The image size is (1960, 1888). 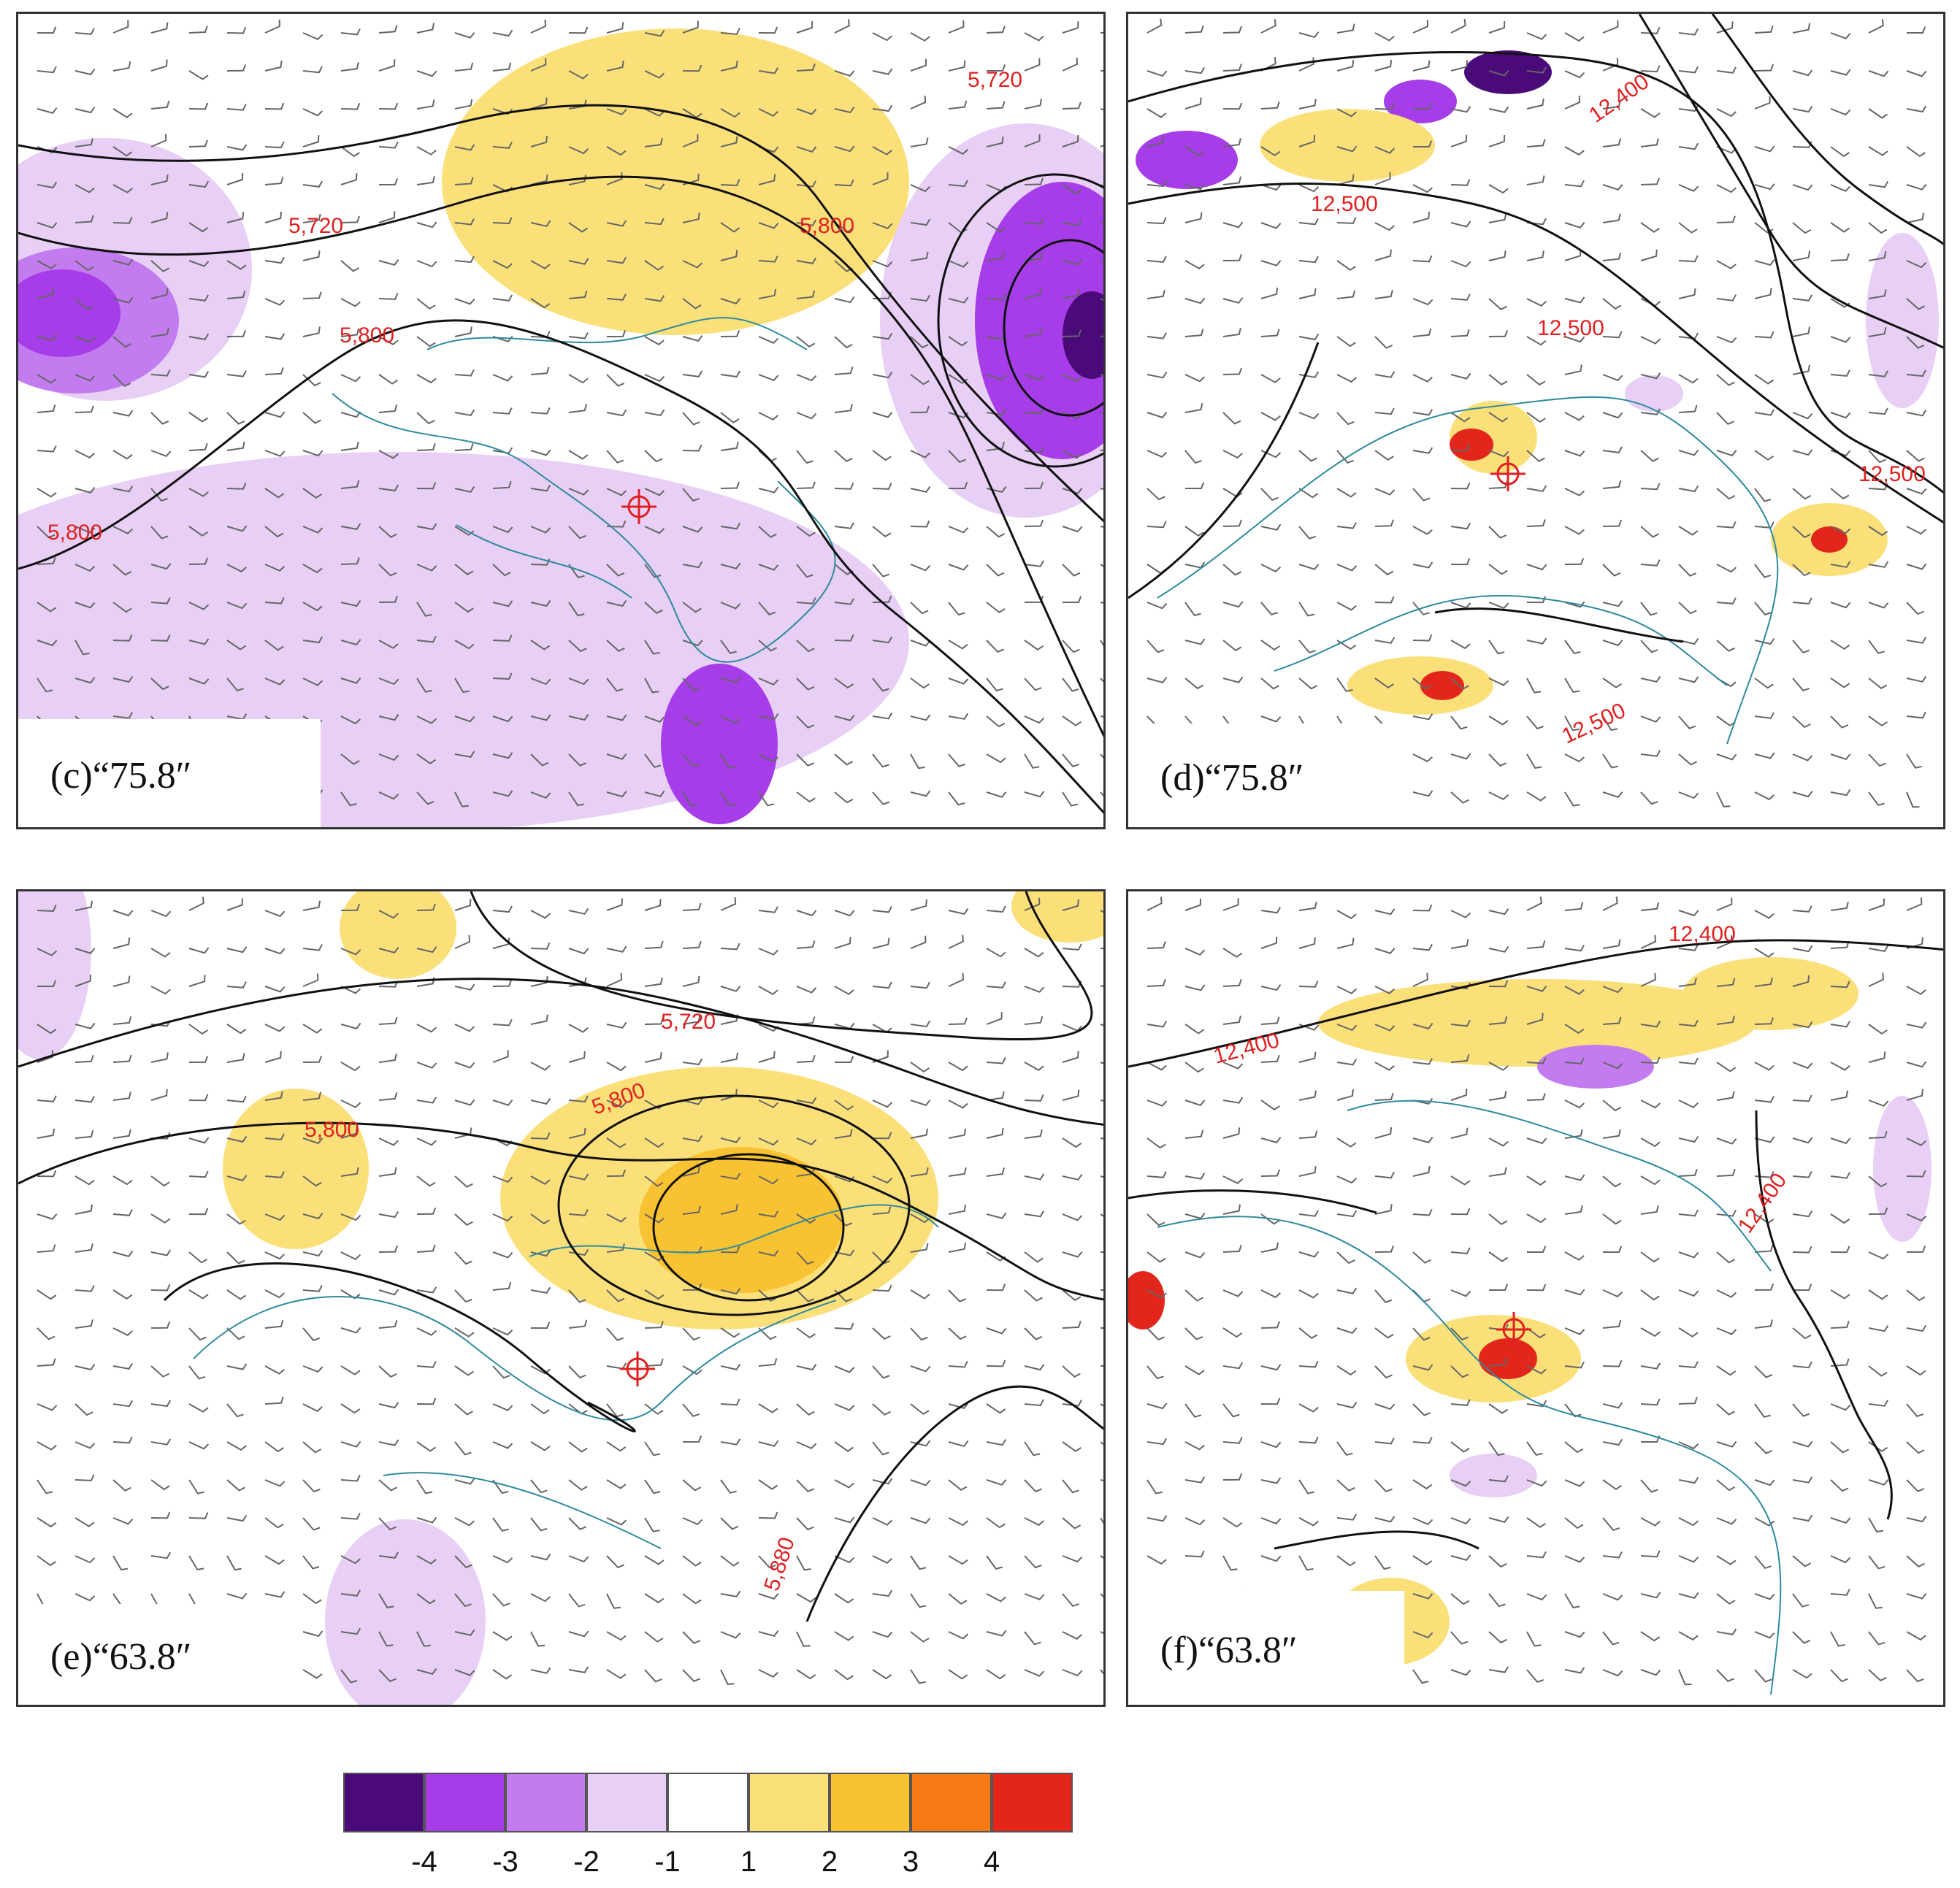 I want to click on boundaries-f, so click(x=1469, y=1397).